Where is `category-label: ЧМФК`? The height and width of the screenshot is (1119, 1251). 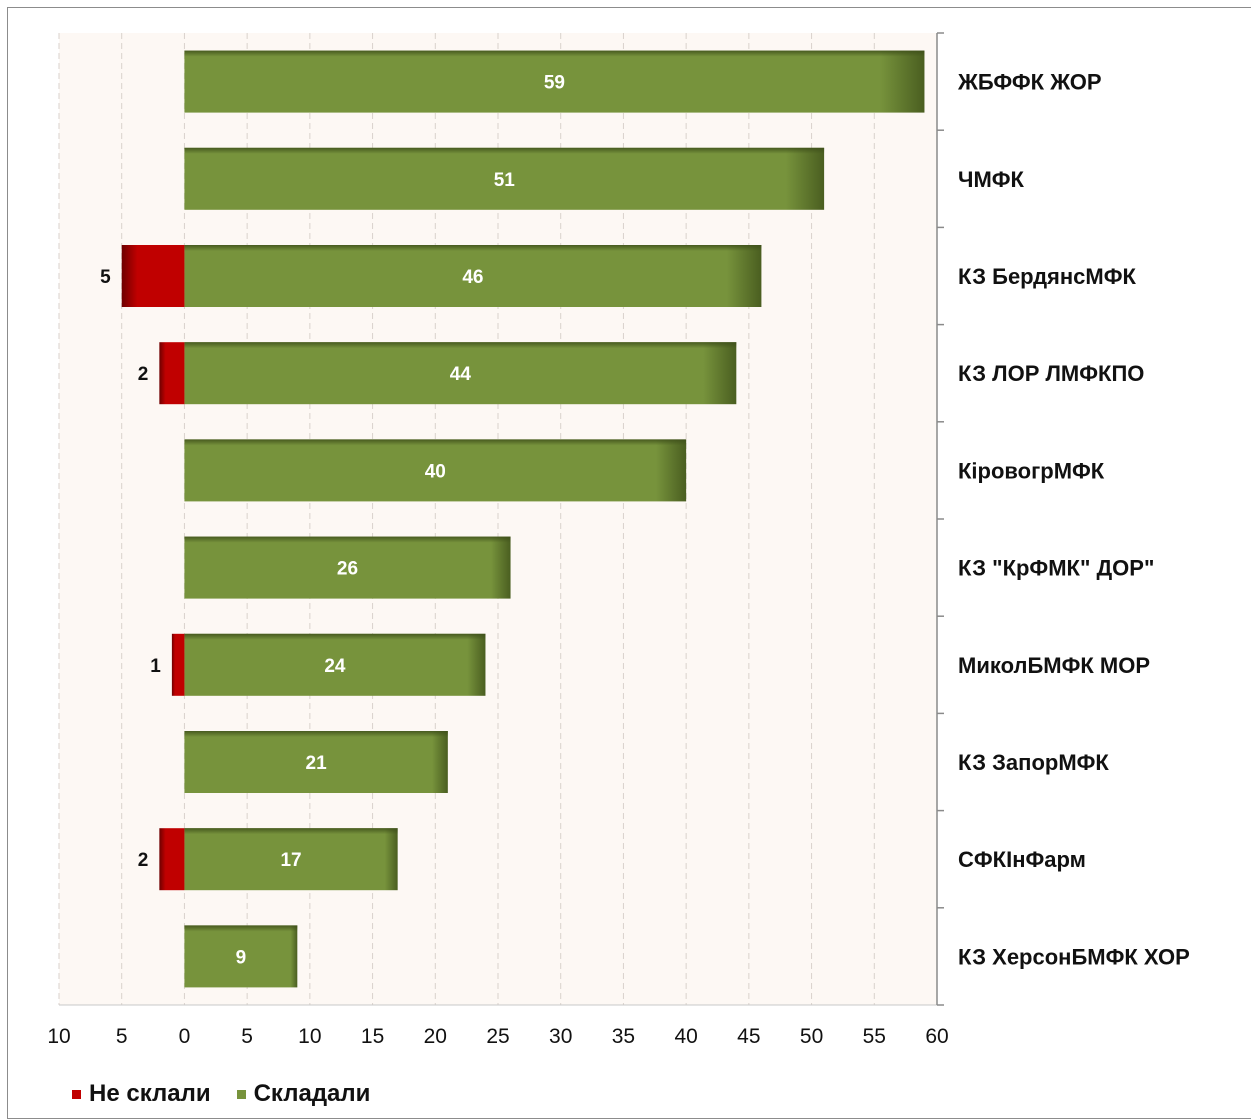
category-label: ЧМФК is located at coordinates (991, 179).